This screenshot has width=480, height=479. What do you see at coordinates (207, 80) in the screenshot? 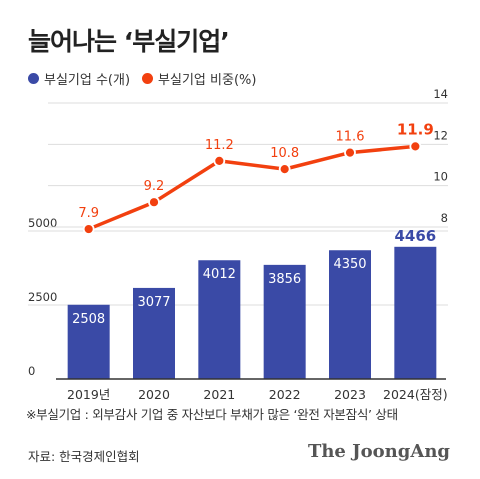
I see `legend-label-ratio: 부실기업 비중(%)` at bounding box center [207, 80].